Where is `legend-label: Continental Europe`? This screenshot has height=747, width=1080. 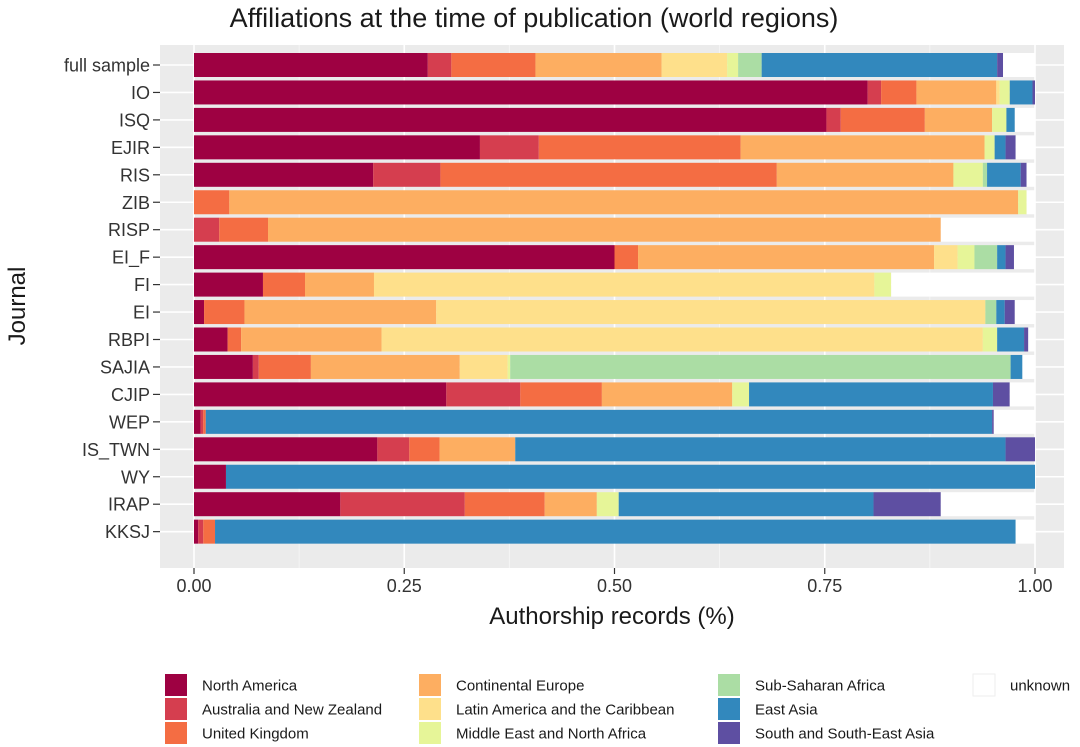 legend-label: Continental Europe is located at coordinates (520, 686).